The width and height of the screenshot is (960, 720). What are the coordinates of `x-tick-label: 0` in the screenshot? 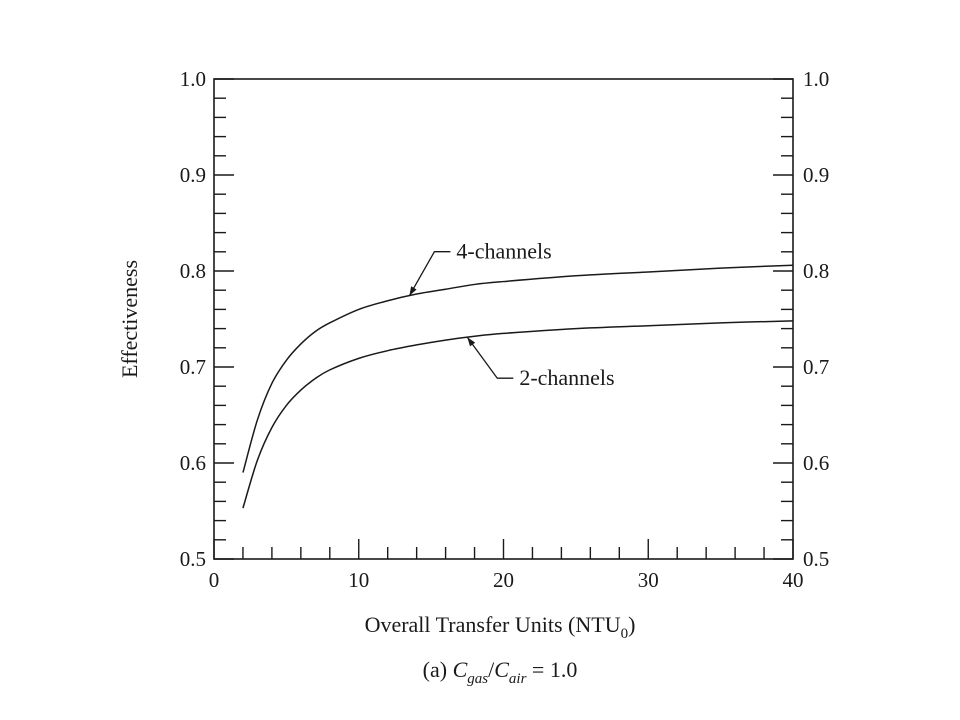 It's located at (214, 580).